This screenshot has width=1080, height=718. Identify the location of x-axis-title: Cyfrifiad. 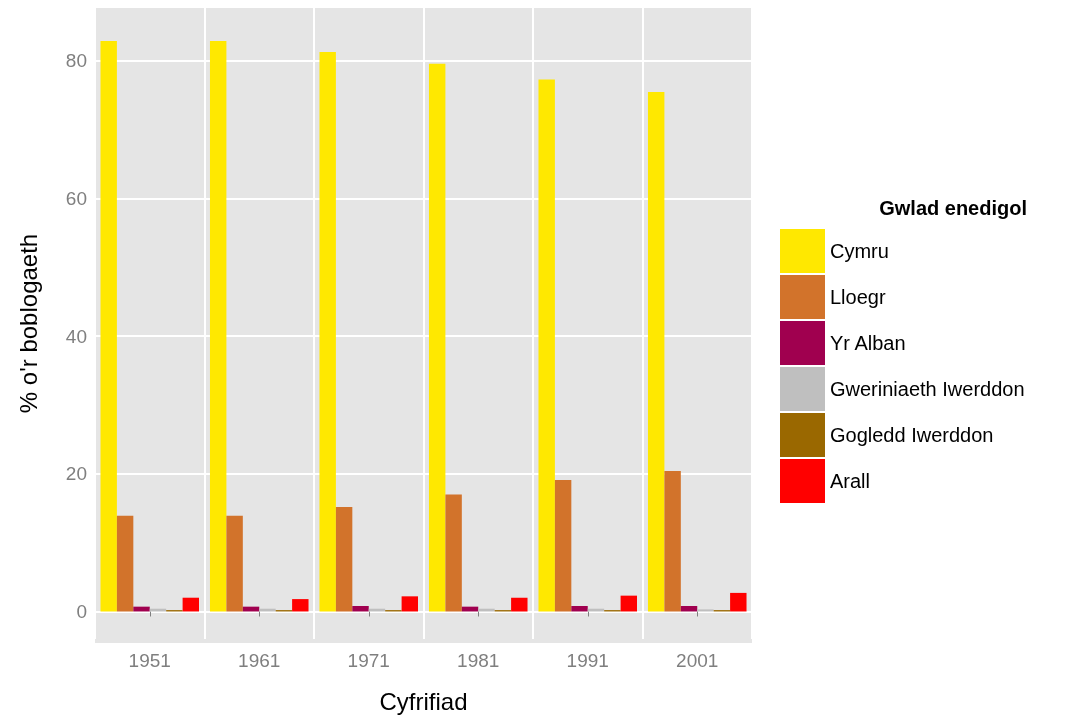
(423, 701).